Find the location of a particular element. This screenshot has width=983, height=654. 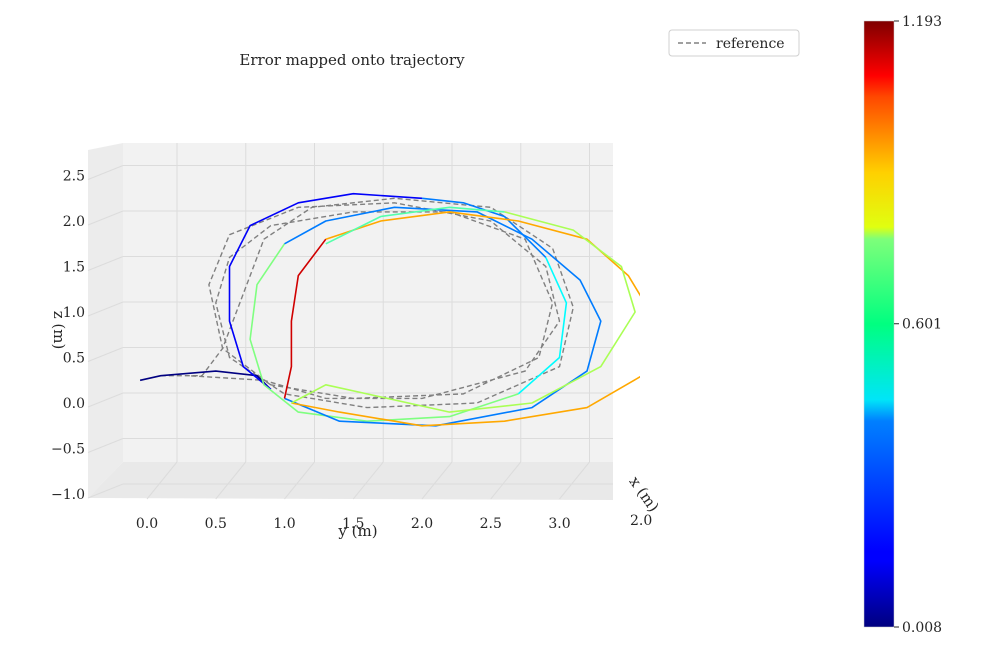

x-tick-1: 0.5 is located at coordinates (216, 524).